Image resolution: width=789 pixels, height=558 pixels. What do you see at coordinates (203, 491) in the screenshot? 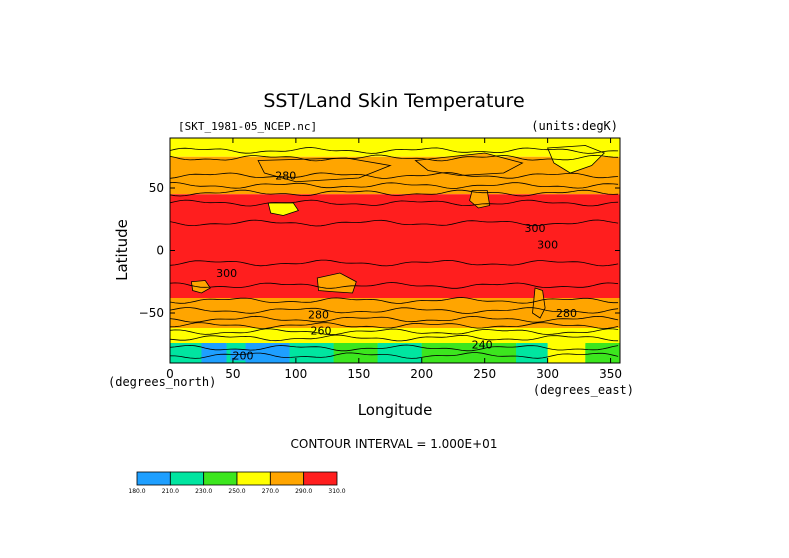
I see `colorbar-label: 230.0` at bounding box center [203, 491].